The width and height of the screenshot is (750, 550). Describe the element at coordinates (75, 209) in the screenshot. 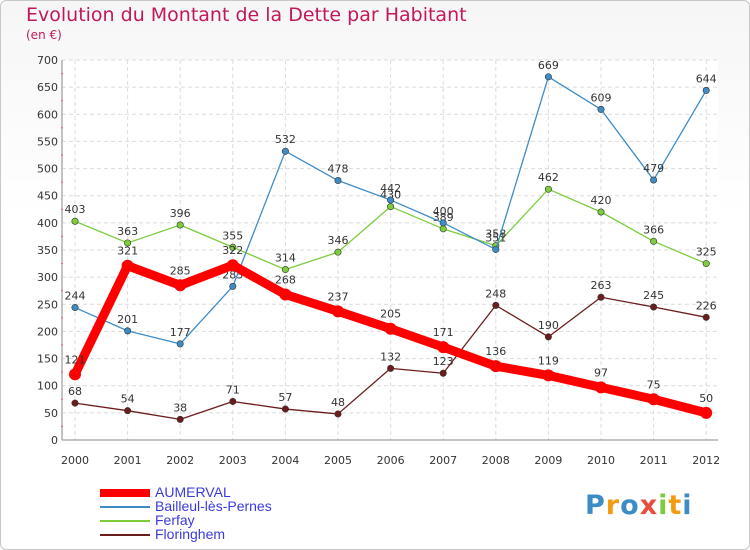

I see `data-label: 403` at that location.